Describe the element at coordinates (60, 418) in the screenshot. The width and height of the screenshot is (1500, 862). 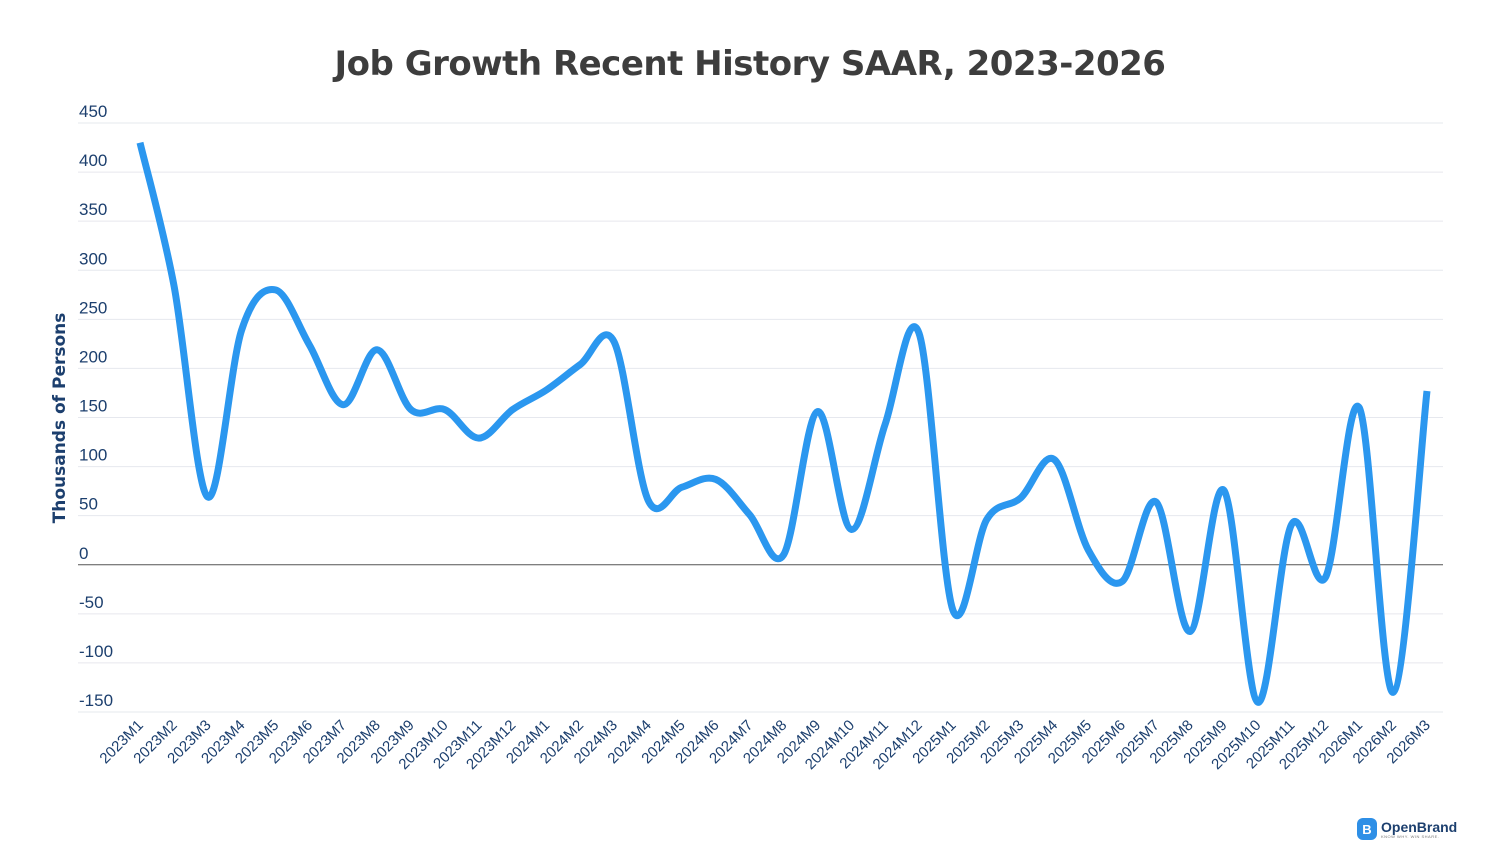
I see `y-axis-label: Thousands of Persons` at that location.